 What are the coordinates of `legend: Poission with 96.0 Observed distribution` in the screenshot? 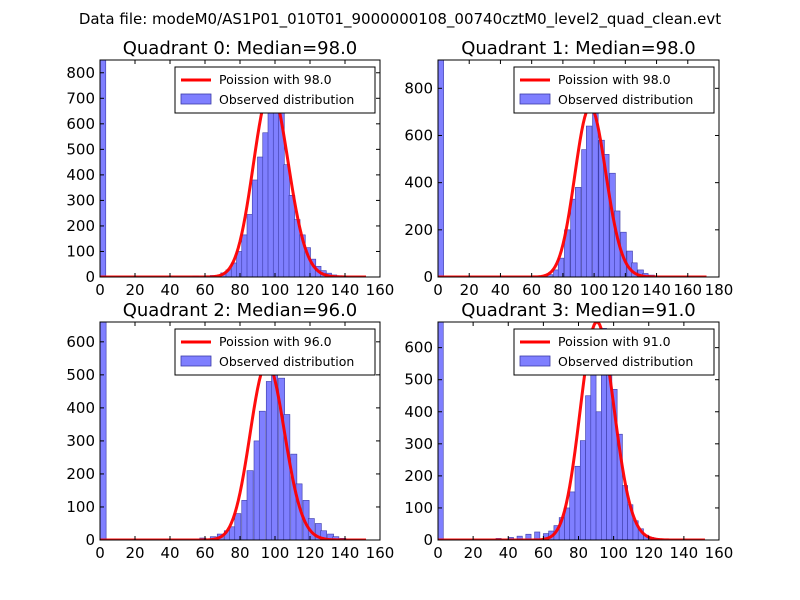 It's located at (275, 352).